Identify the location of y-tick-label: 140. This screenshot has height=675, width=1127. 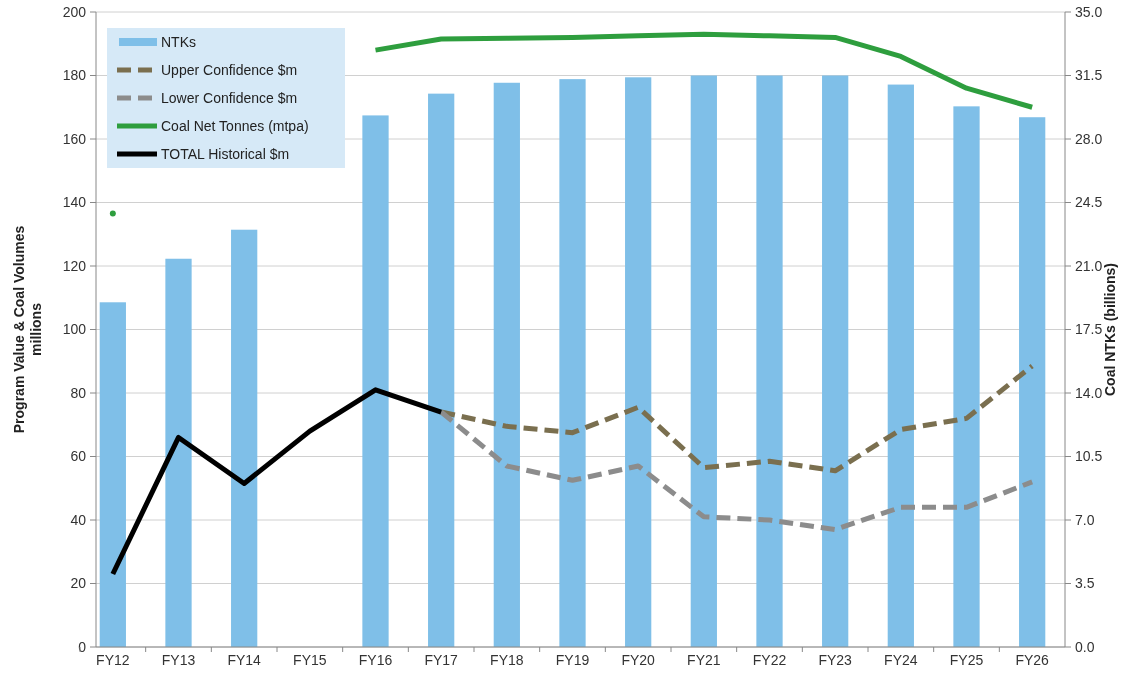
(74, 202).